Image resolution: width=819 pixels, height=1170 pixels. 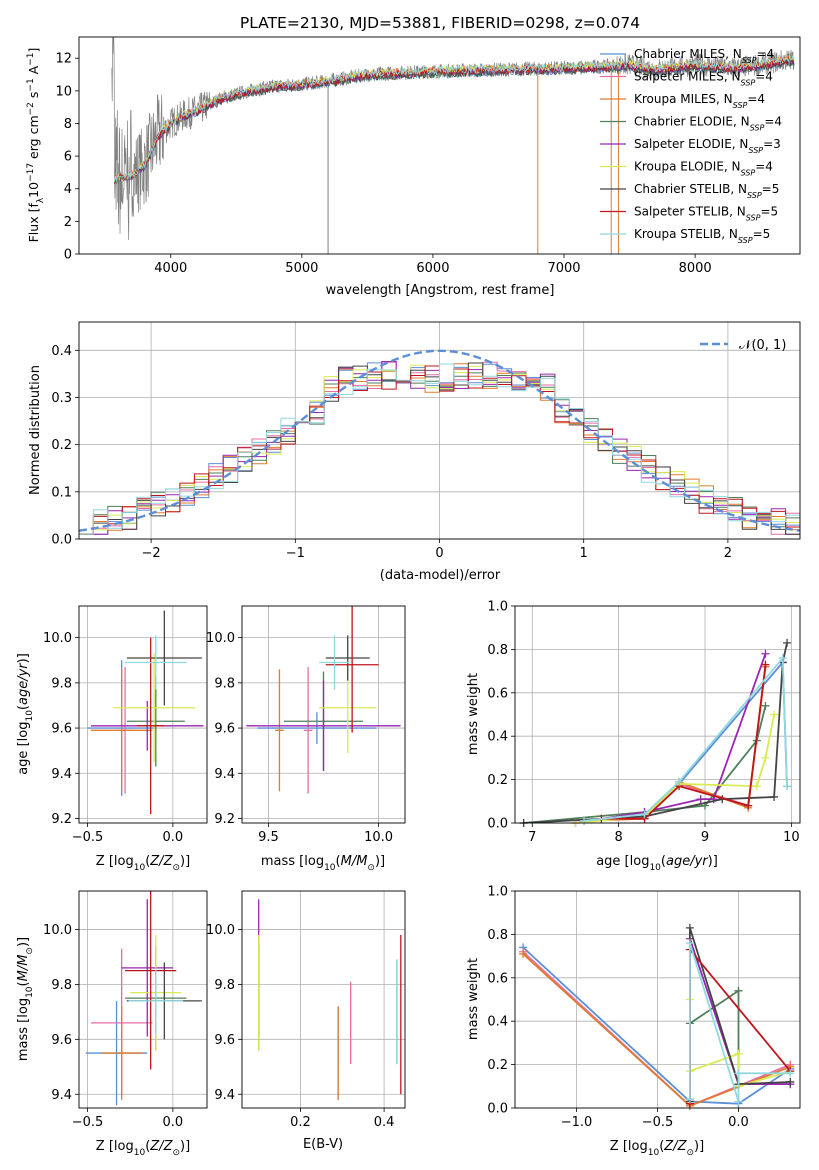 What do you see at coordinates (143, 999) in the screenshot?
I see `mass_vs_Z-frame` at bounding box center [143, 999].